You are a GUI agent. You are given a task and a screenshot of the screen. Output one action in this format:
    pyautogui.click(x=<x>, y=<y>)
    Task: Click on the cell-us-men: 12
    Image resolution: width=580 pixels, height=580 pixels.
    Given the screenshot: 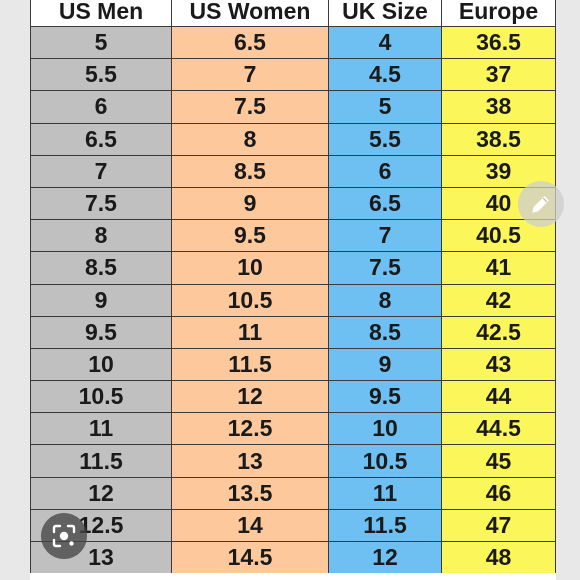 What is the action you would take?
    pyautogui.click(x=101, y=493)
    